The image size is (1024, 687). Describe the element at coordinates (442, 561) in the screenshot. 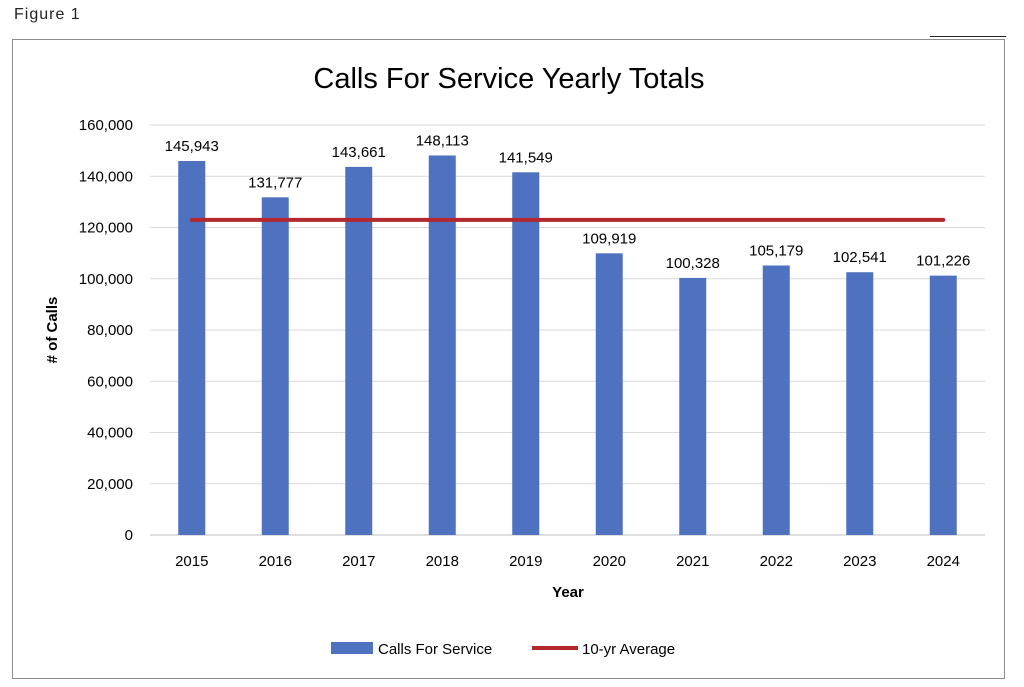

I see `x-tick-label: 2018` at that location.